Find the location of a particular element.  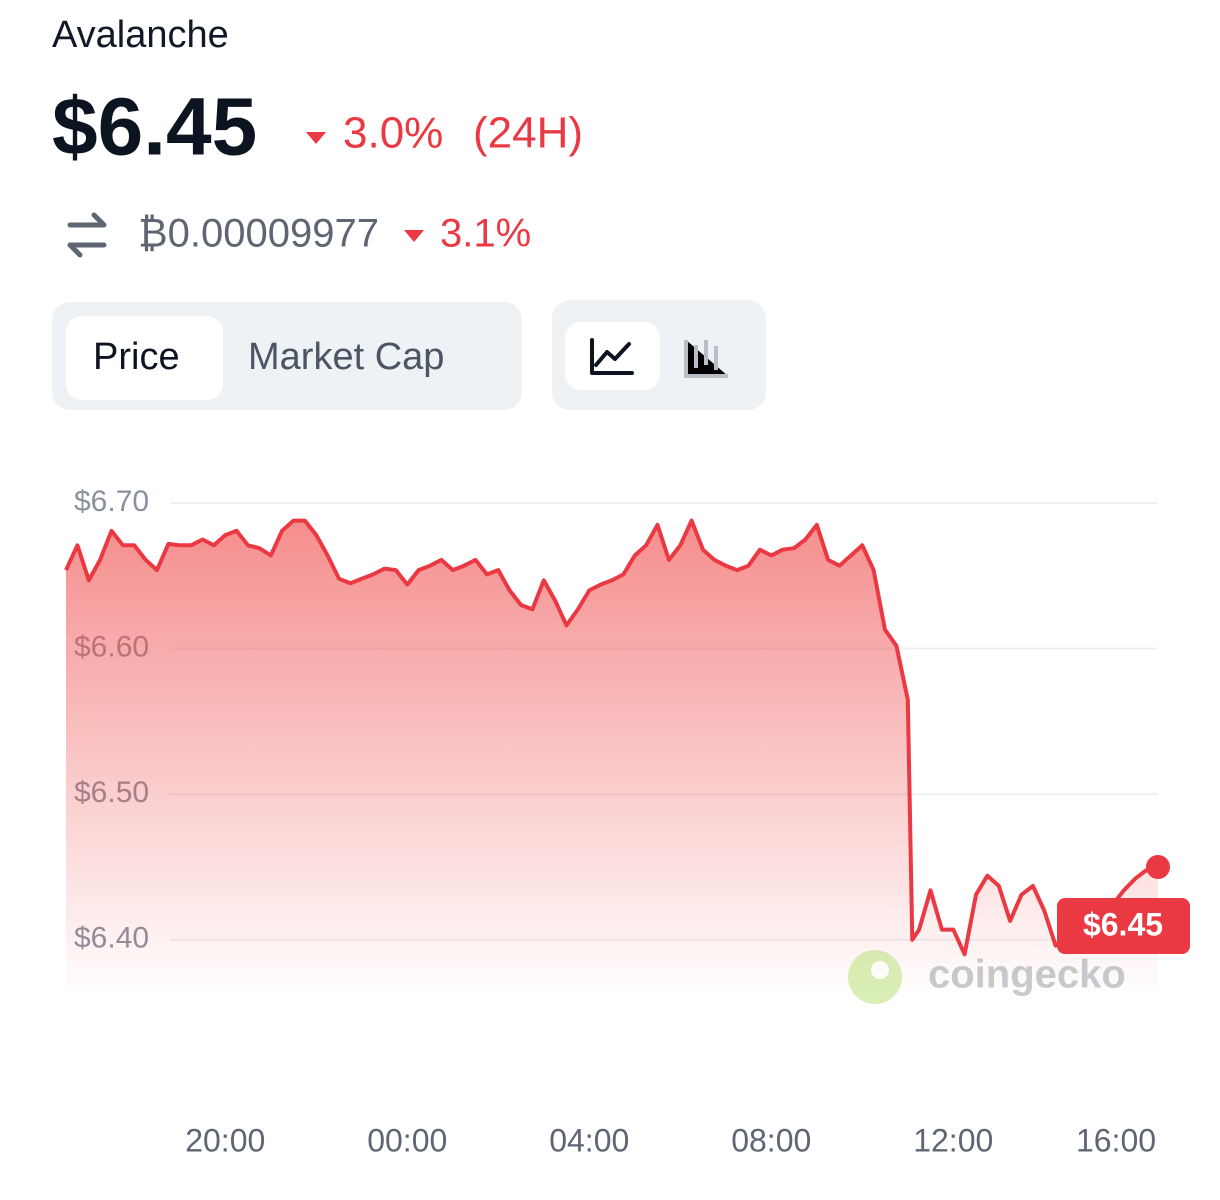

btc-change: 3.1% is located at coordinates (485, 234).